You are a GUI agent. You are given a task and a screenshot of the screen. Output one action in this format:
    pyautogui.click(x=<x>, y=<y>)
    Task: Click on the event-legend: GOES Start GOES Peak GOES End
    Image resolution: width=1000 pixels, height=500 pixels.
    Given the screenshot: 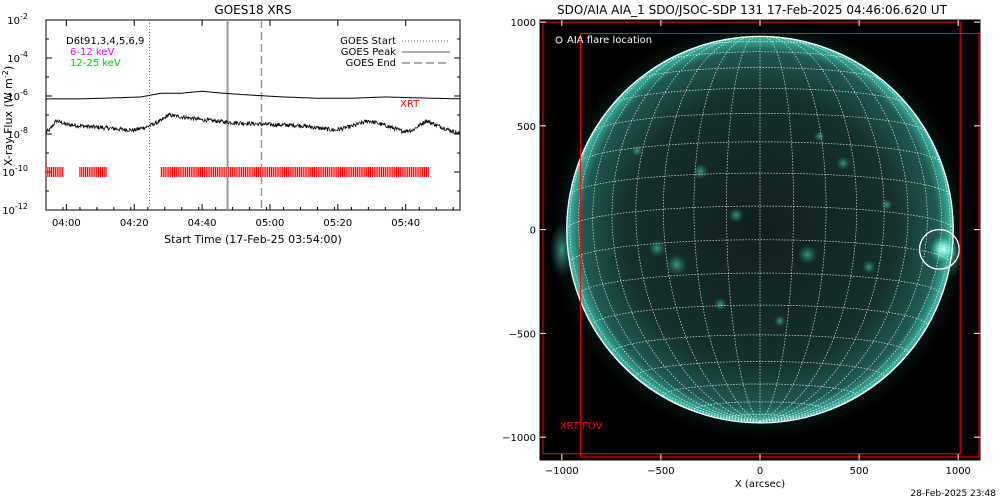 What is the action you would take?
    pyautogui.click(x=395, y=52)
    